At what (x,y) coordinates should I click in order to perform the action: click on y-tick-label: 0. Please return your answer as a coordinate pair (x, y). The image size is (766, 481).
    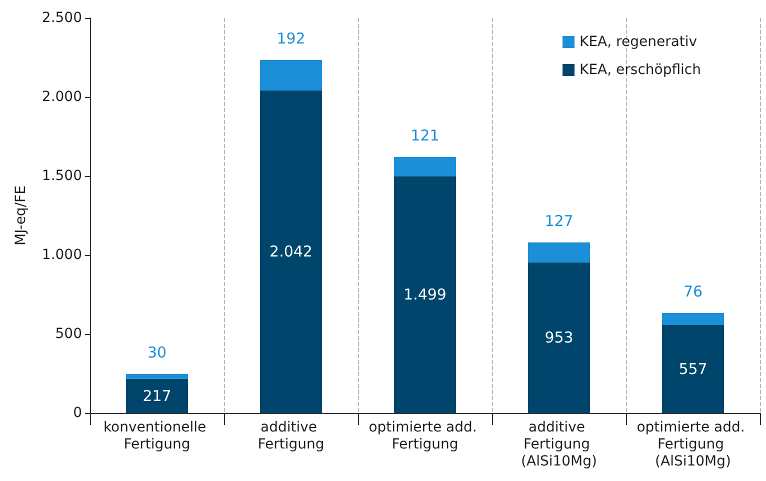
    Looking at the image, I should click on (77, 413).